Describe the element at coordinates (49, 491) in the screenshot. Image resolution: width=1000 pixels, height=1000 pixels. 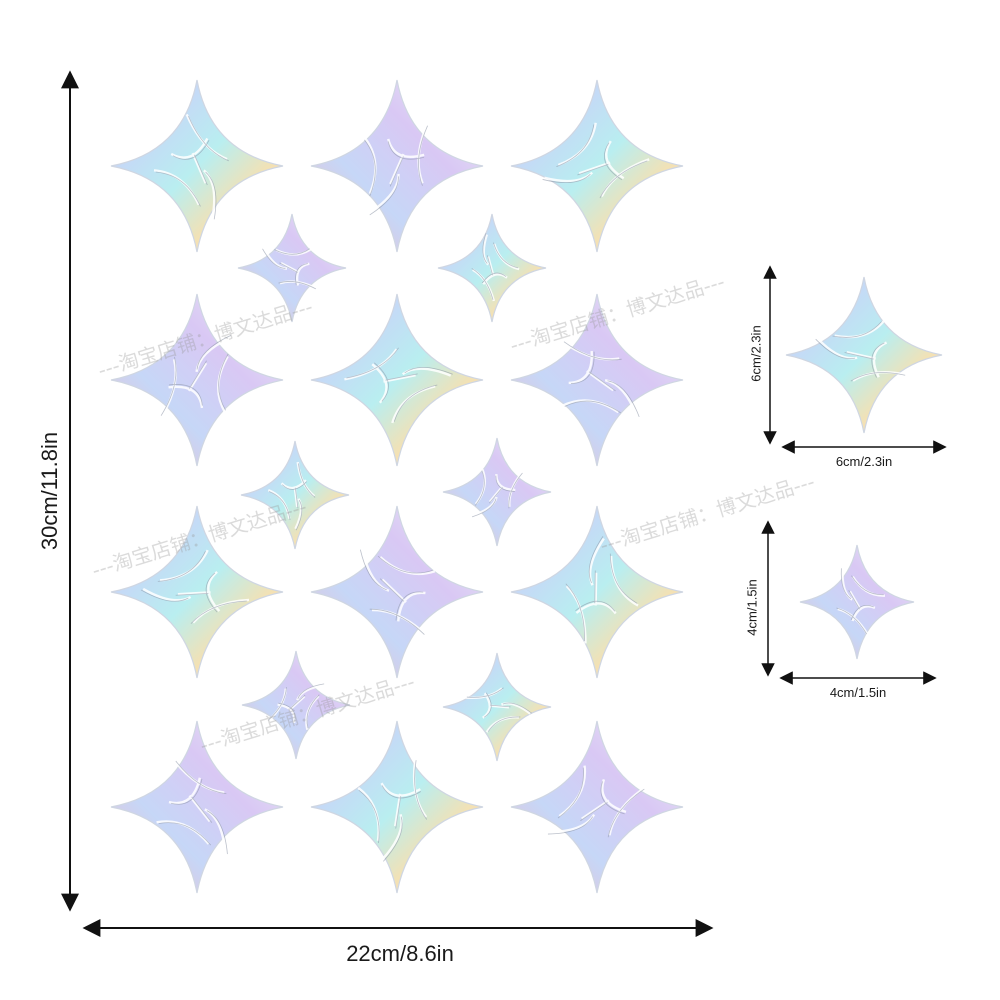
I see `sheet-height-label: 30cm/11.8in` at that location.